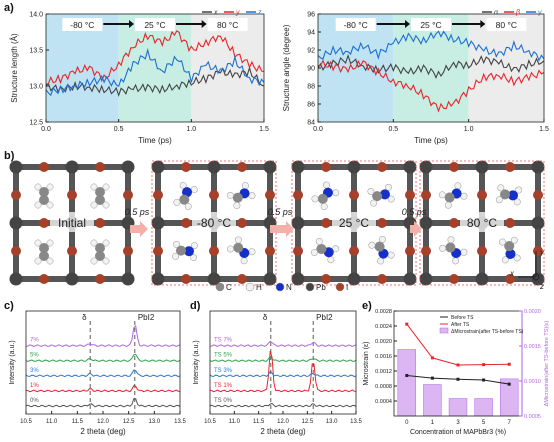 The image size is (554, 442). I want to click on legend-label: α, so click(496, 13).